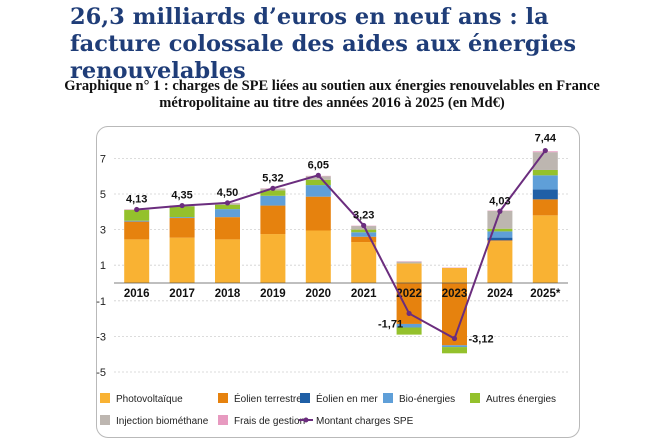  What do you see at coordinates (305, 398) in the screenshot?
I see `legend-swatch-eolien-en-mer` at bounding box center [305, 398].